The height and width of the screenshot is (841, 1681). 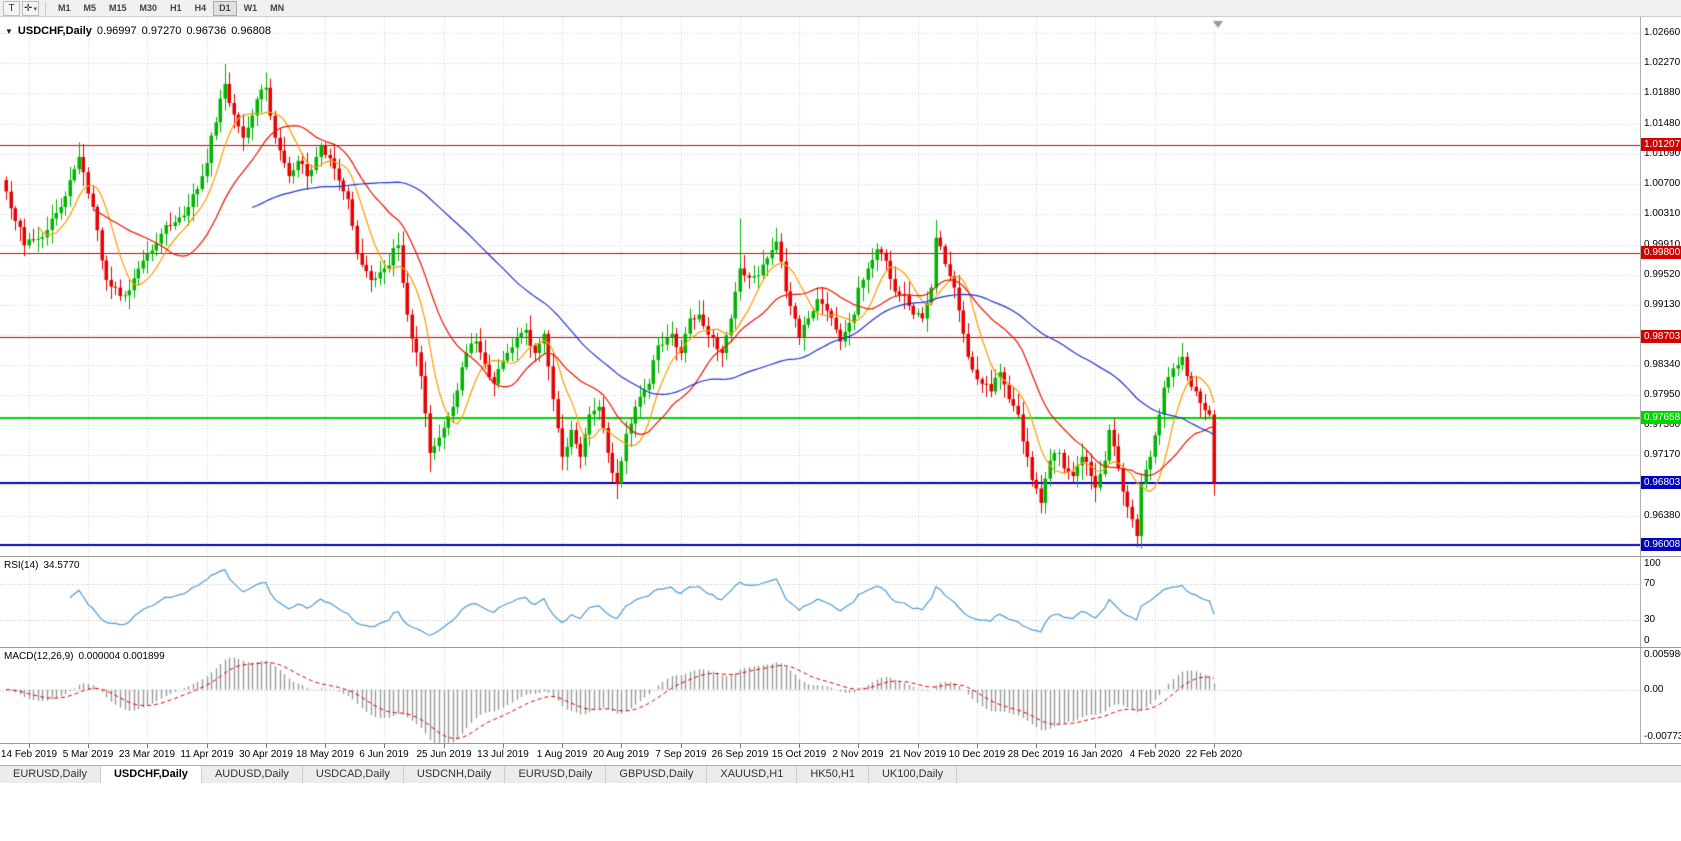 I want to click on rsi-axis-label: 0, so click(x=1647, y=640).